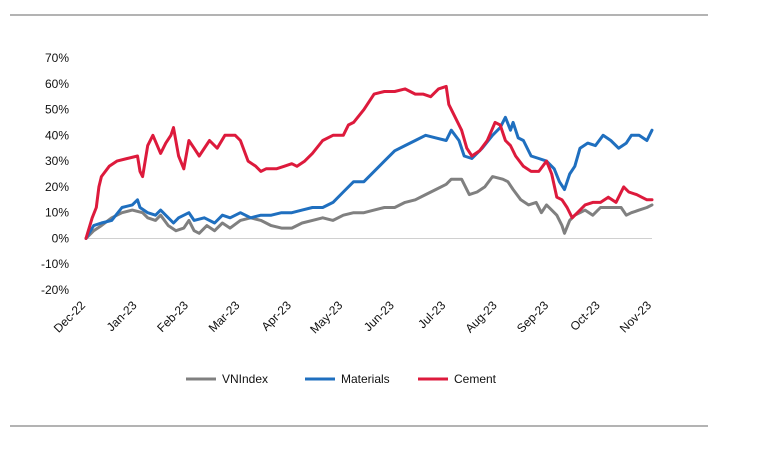 The height and width of the screenshot is (450, 758). What do you see at coordinates (245, 379) in the screenshot?
I see `legend-label-vnindex: VNIndex` at bounding box center [245, 379].